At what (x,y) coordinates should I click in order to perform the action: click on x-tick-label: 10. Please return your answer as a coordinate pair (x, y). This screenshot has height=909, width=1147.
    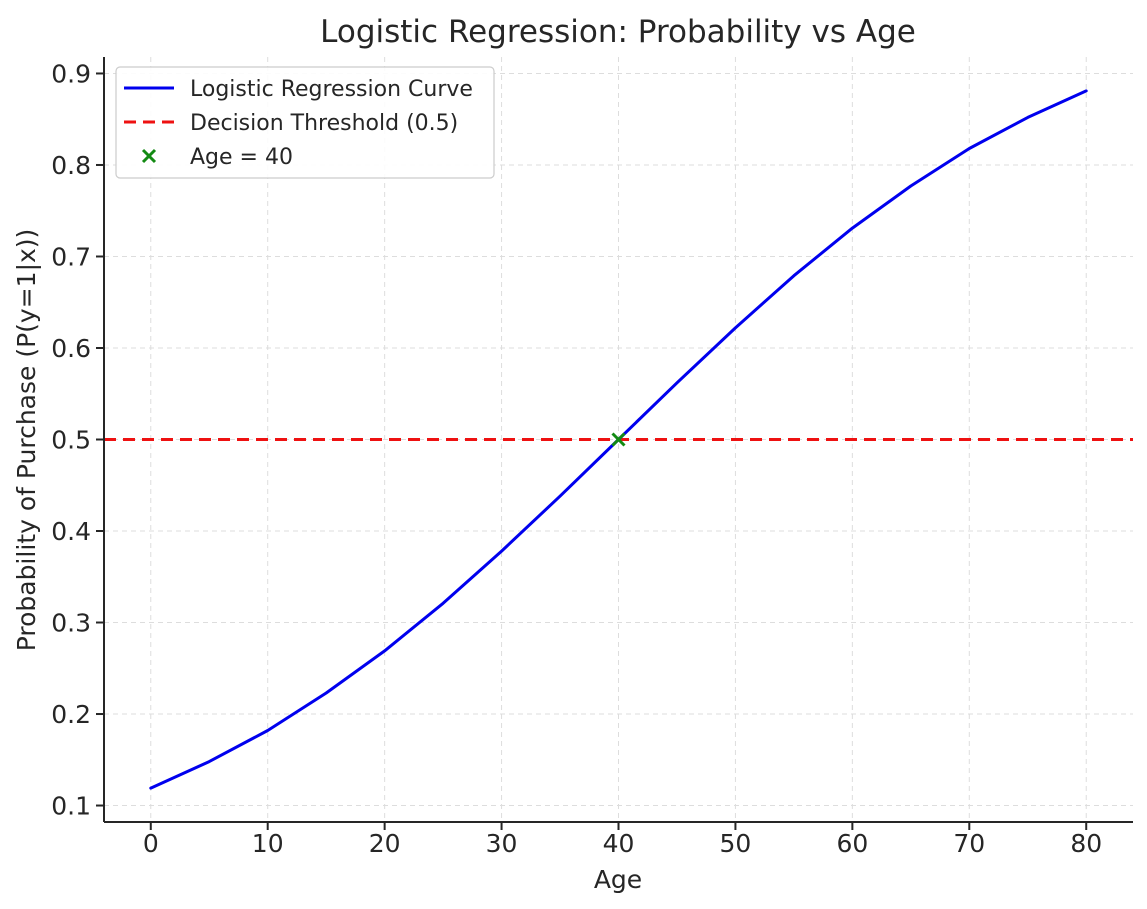
    Looking at the image, I should click on (268, 843).